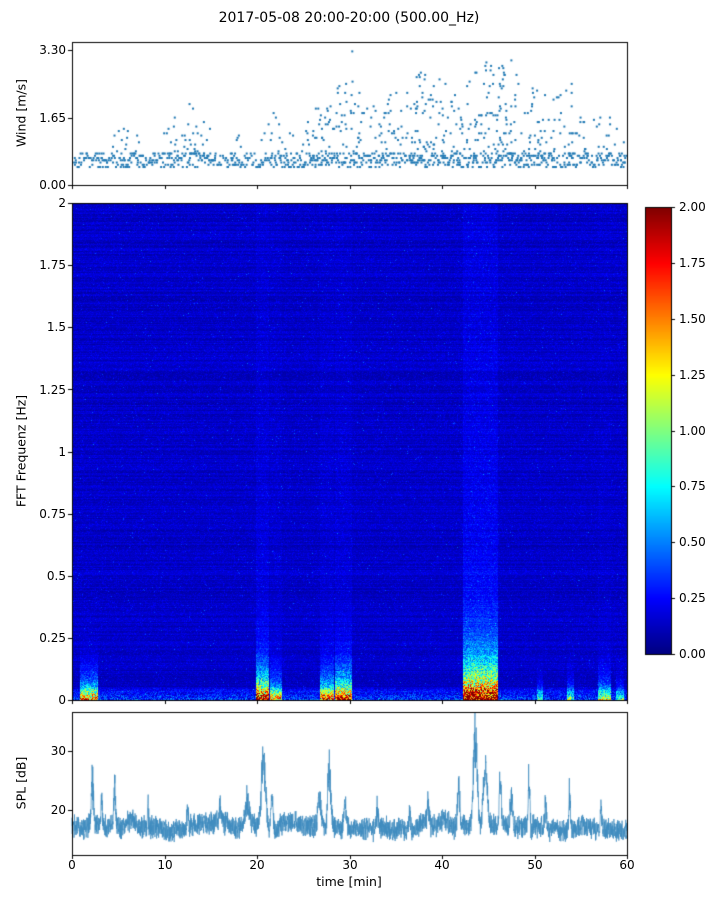 This screenshot has width=720, height=900. Describe the element at coordinates (692, 598) in the screenshot. I see `colorbar-tick: 0.25` at that location.